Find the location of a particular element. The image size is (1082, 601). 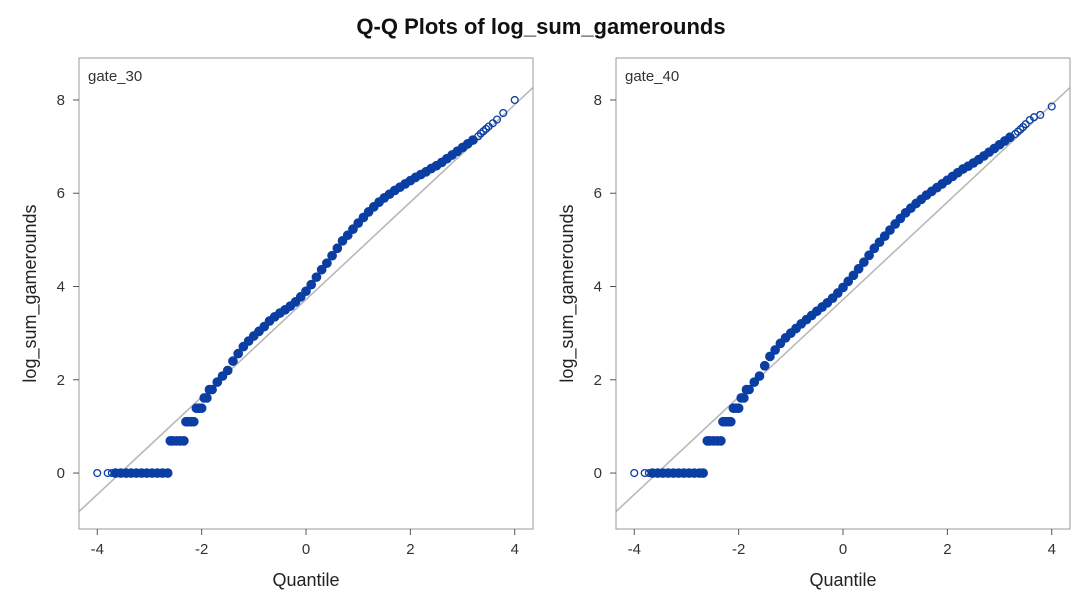

chart-title: Q-Q Plots of log_sum_gamerounds is located at coordinates (541, 26).